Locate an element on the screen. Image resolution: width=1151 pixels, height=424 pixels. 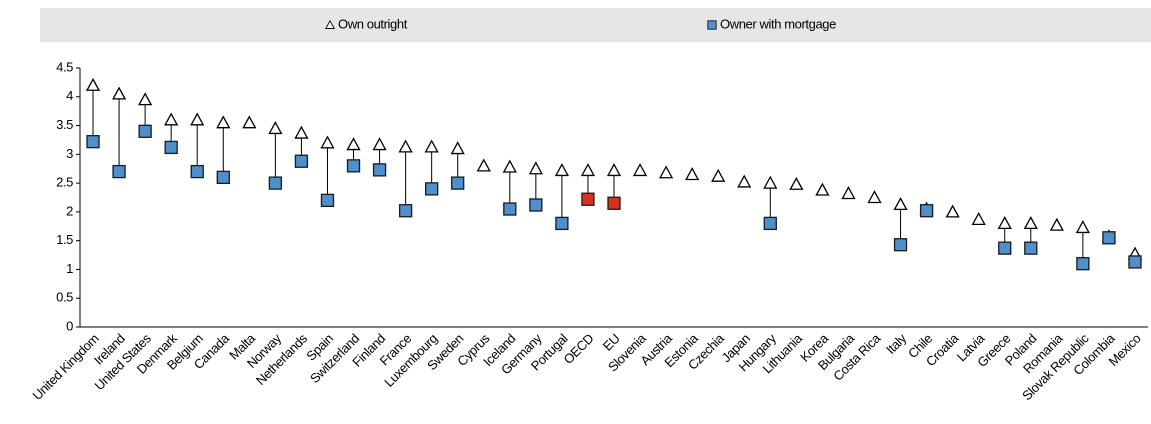
y-tick-label: 1.5 is located at coordinates (64, 239).